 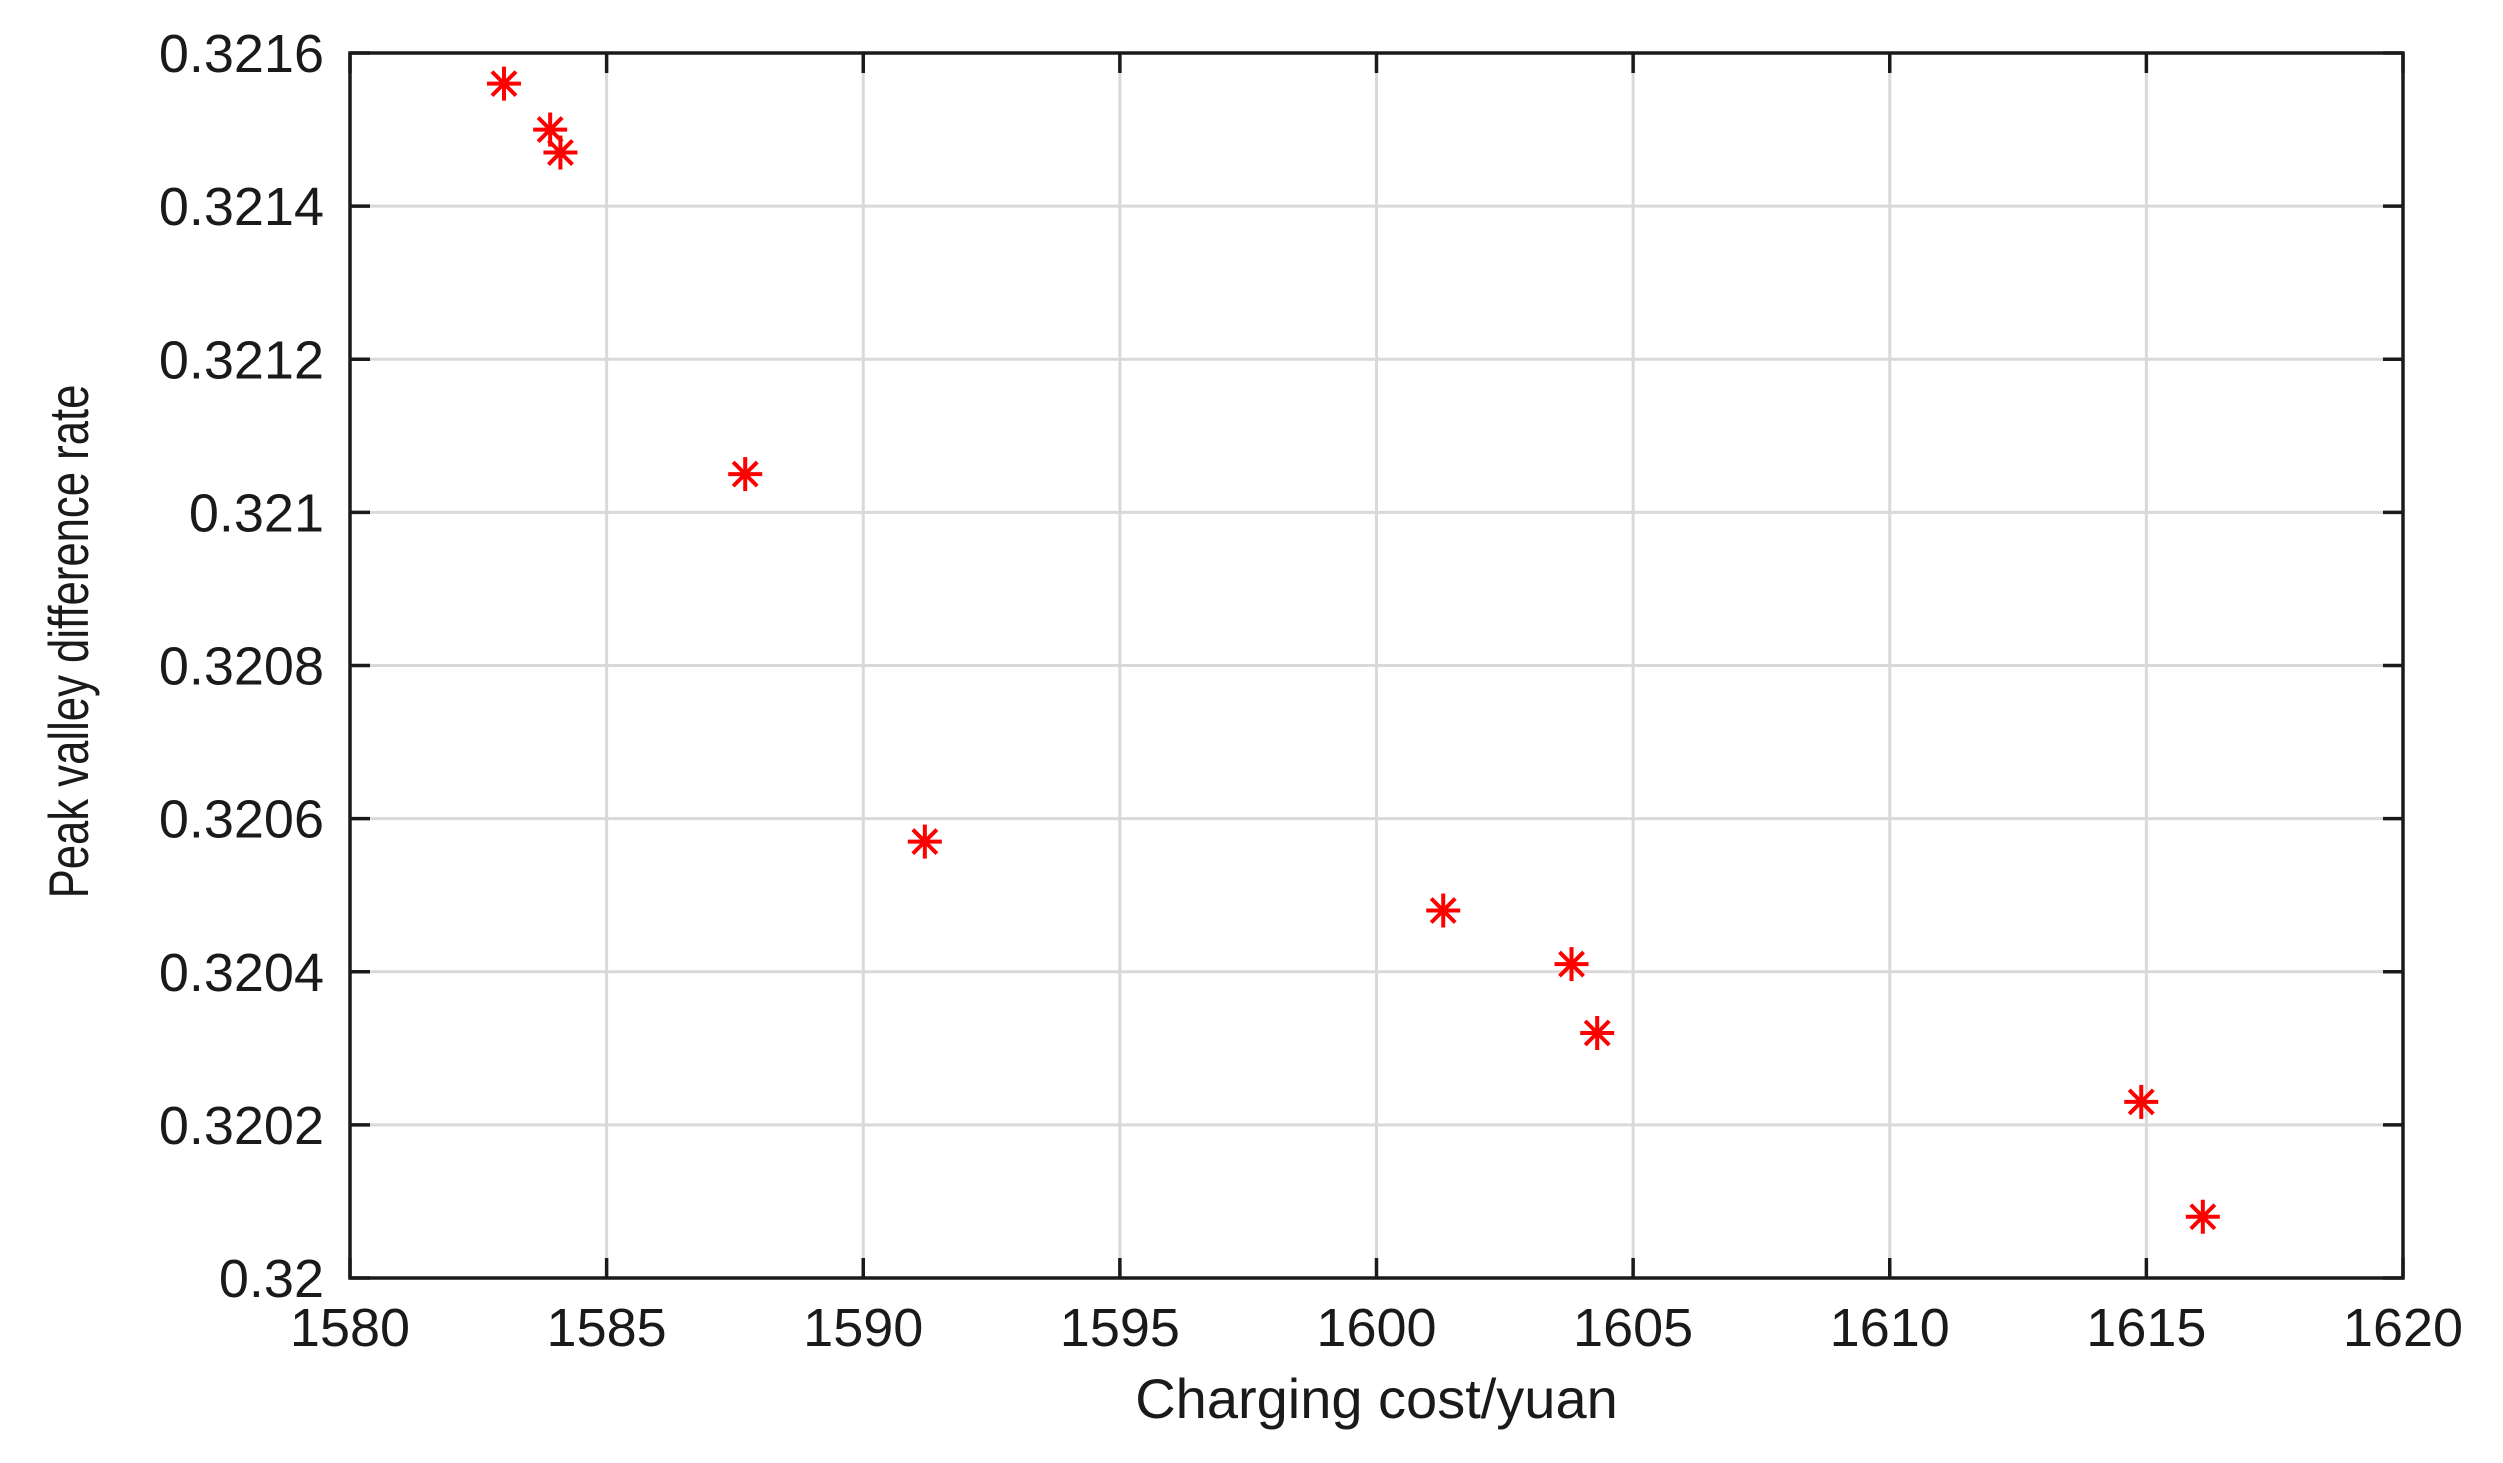 What do you see at coordinates (271, 1279) in the screenshot?
I see `y-tick-label: 0.32` at bounding box center [271, 1279].